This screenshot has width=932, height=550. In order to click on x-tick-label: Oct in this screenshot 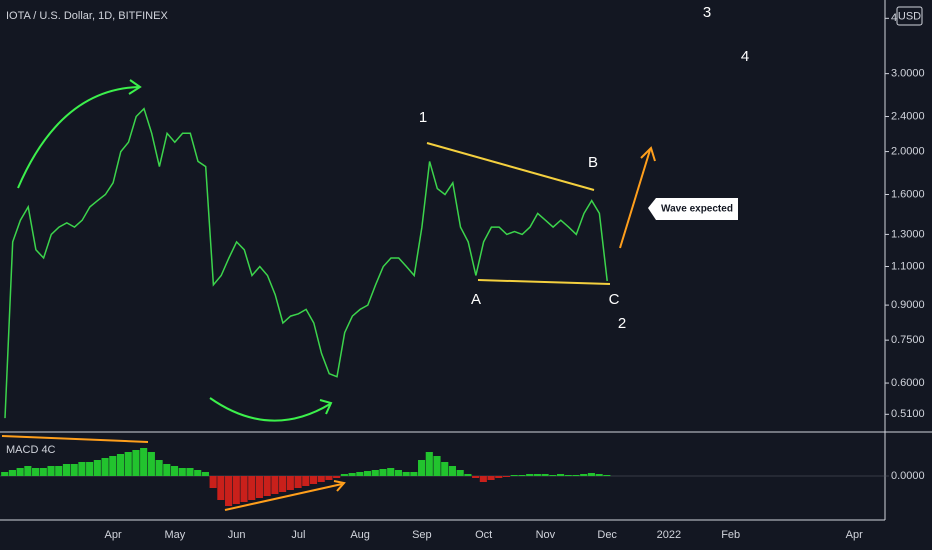, I will do `click(483, 535)`.